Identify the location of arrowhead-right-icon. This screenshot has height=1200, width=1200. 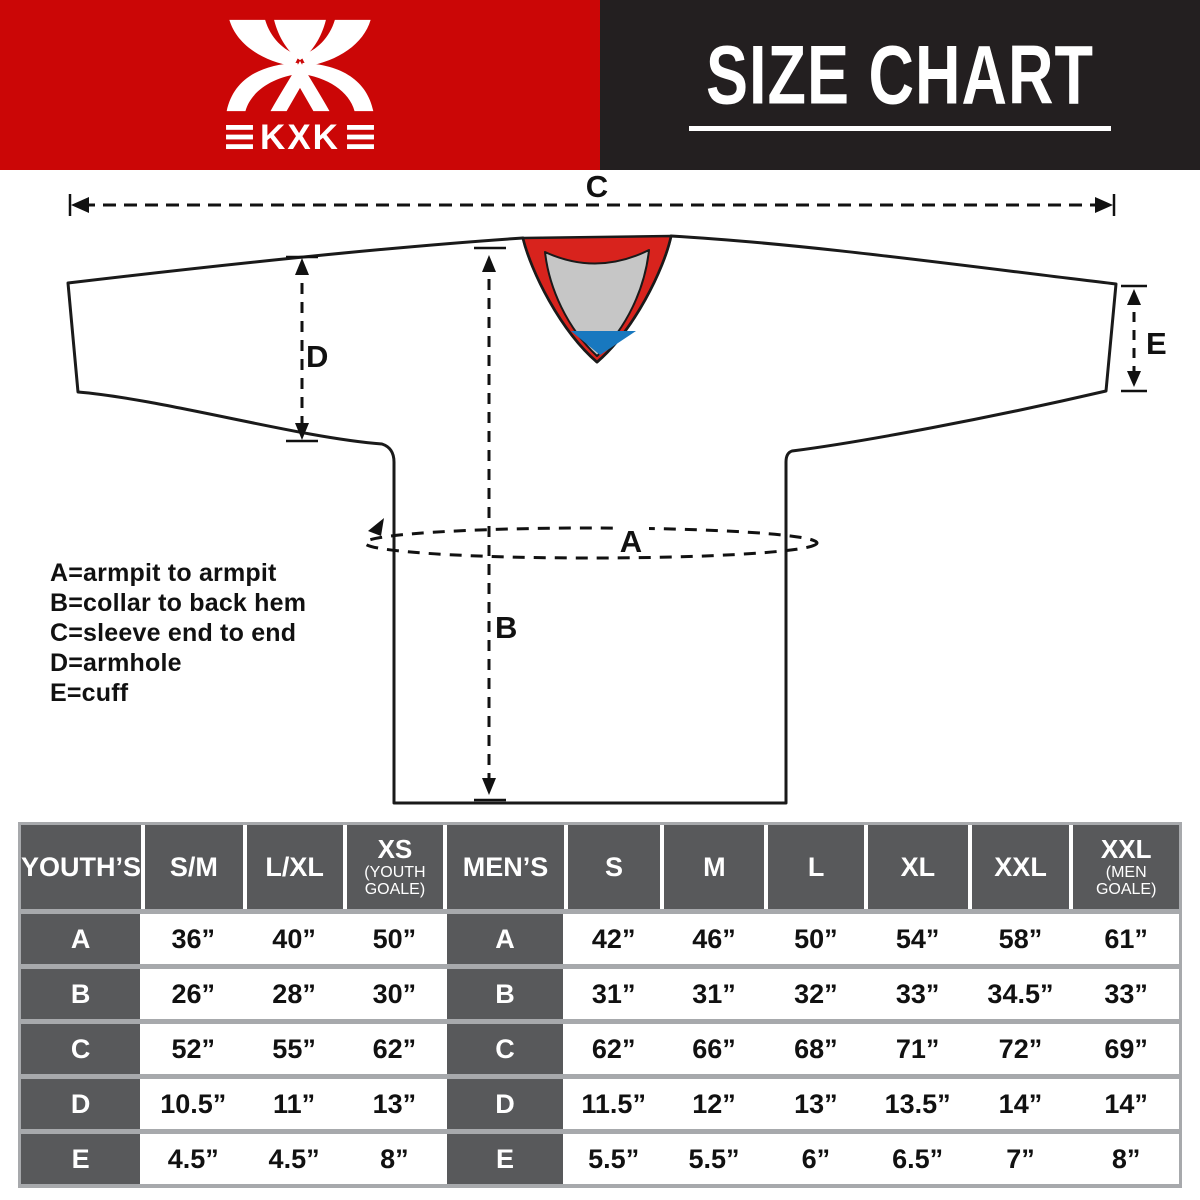
(1104, 205).